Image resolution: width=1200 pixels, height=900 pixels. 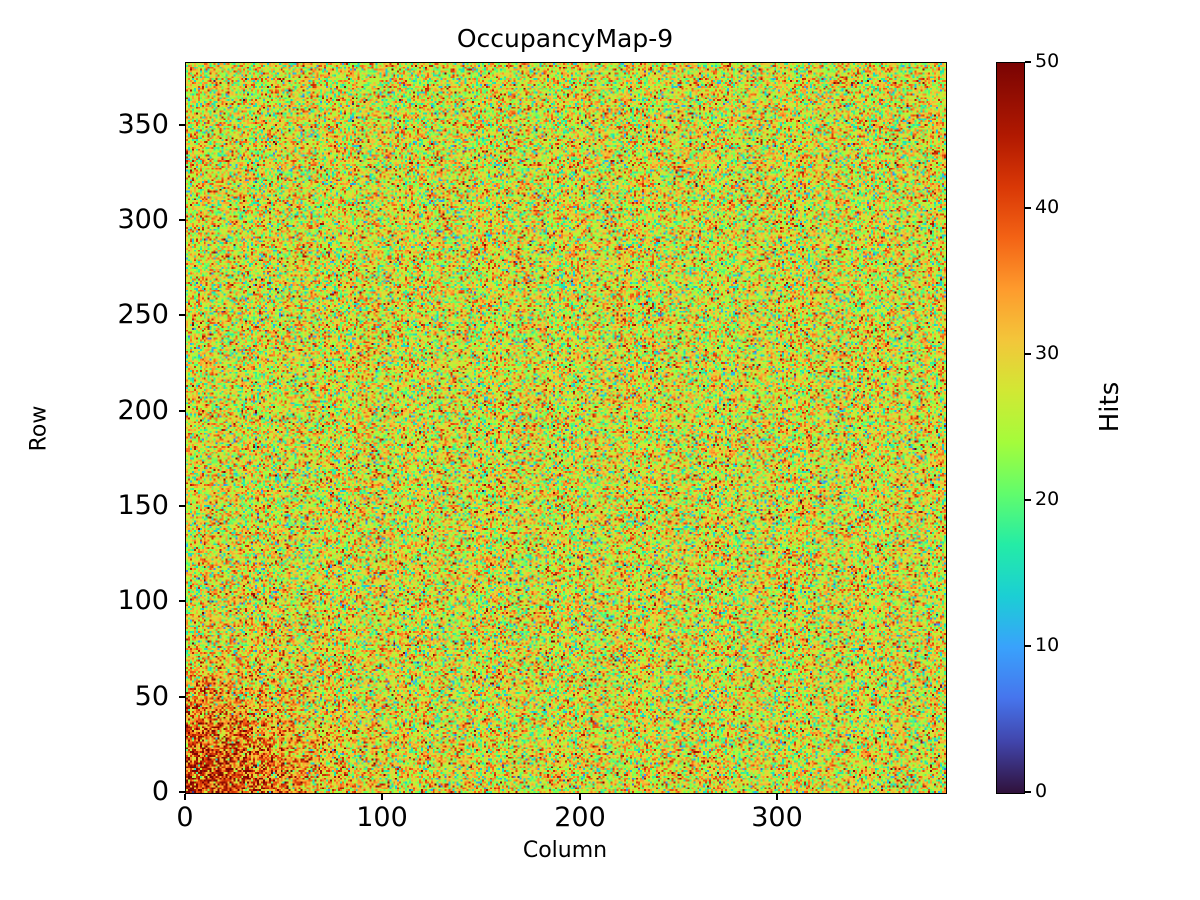 What do you see at coordinates (39, 428) in the screenshot?
I see `y-axis-label: Row` at bounding box center [39, 428].